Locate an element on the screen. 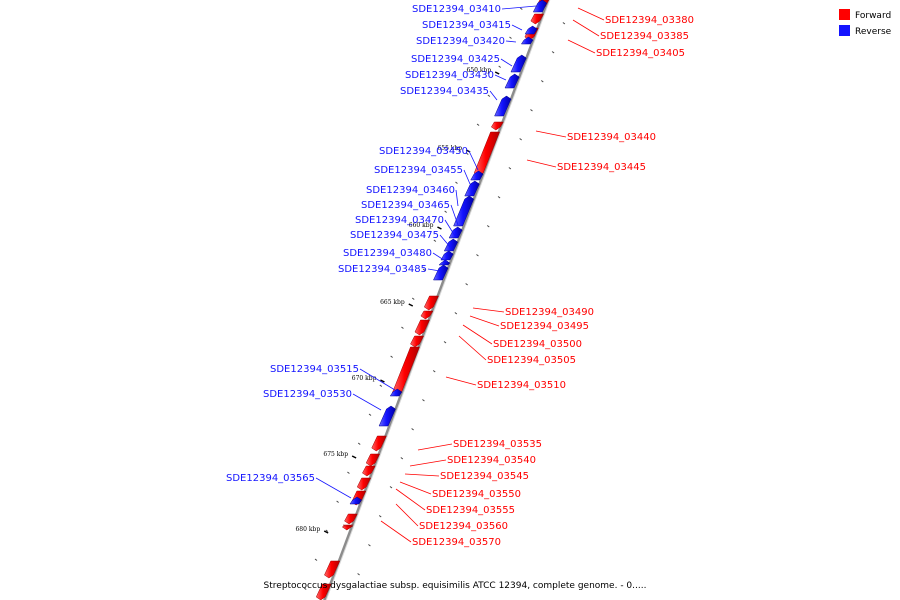 Image resolution: width=900 pixels, height=600 pixels. gene-label: SDE12394_03450 is located at coordinates (423, 151).